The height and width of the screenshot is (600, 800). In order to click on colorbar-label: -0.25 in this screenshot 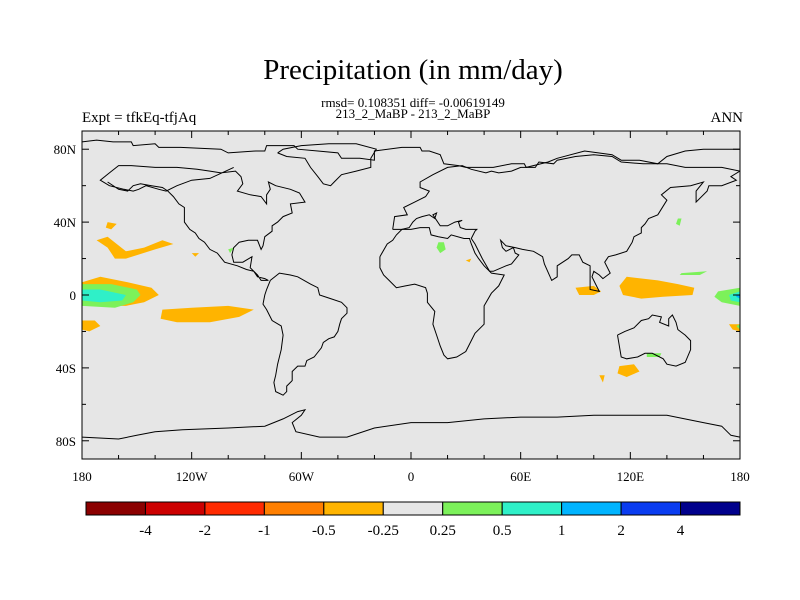, I will do `click(383, 531)`.